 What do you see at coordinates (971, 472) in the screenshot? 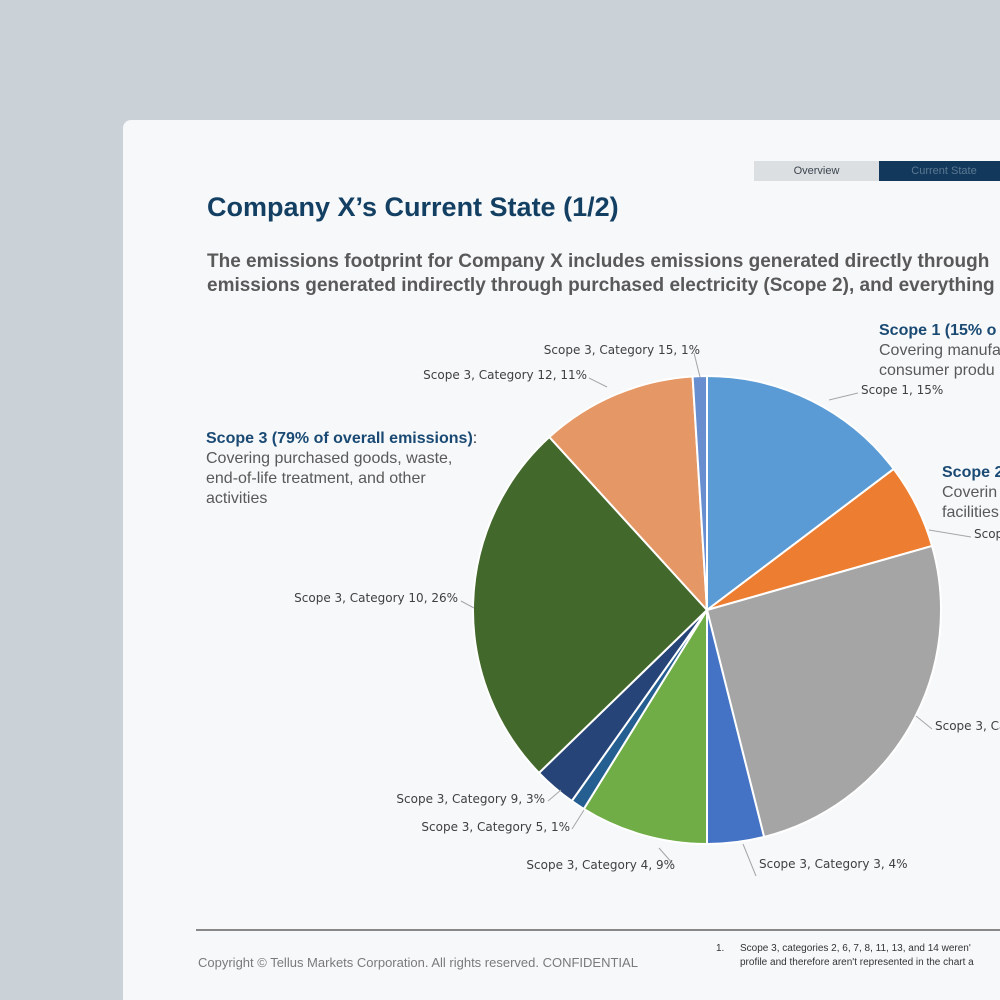
I see `callout-scope2-heading: Scope 2` at bounding box center [971, 472].